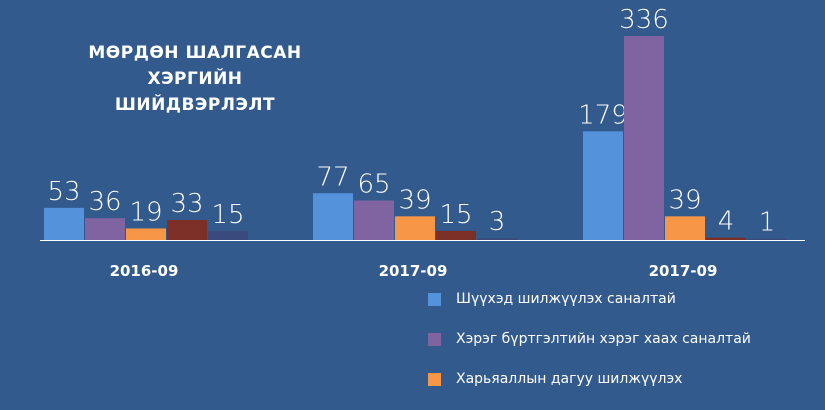 The image size is (825, 410). What do you see at coordinates (644, 20) in the screenshot?
I see `data-label-3-2: 336` at bounding box center [644, 20].